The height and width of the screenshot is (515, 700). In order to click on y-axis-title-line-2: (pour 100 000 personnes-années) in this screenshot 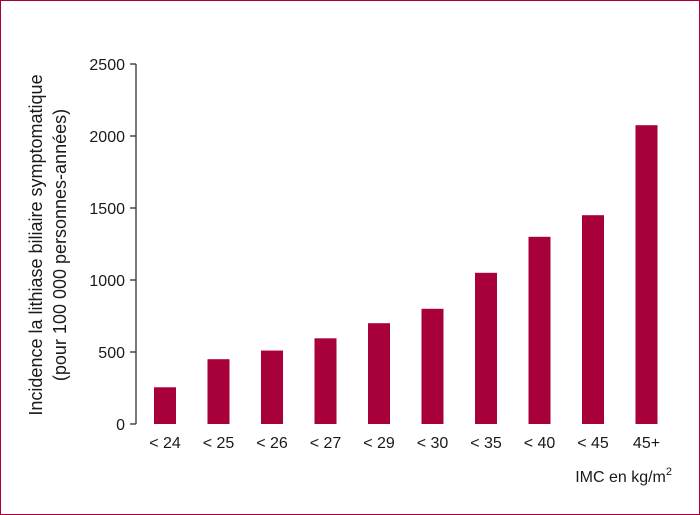, I will do `click(60, 245)`.